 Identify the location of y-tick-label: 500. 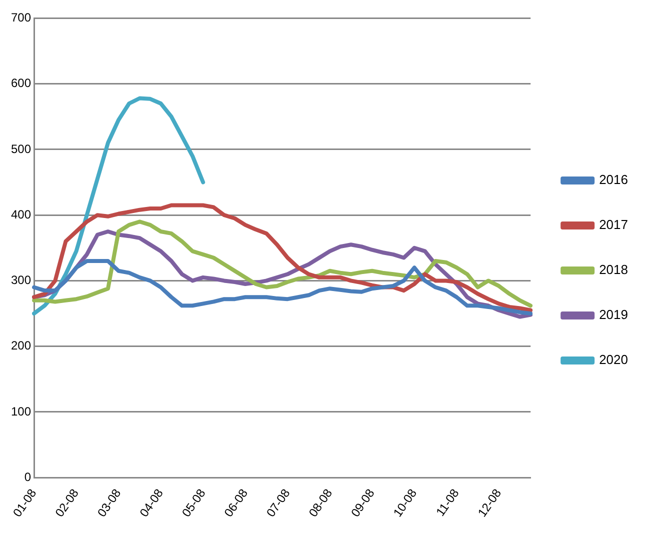
(21, 149).